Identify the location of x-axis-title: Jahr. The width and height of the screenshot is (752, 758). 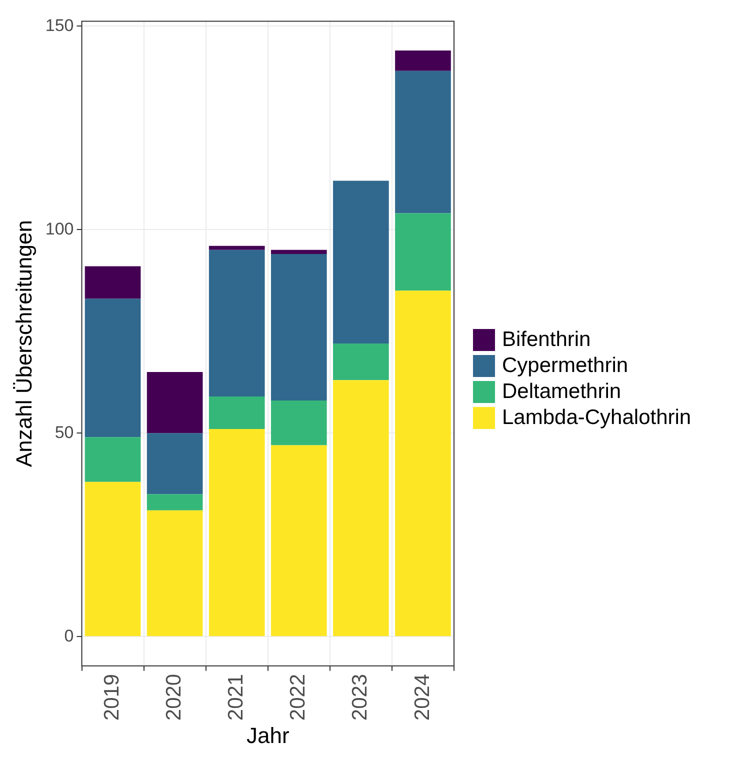
(268, 735).